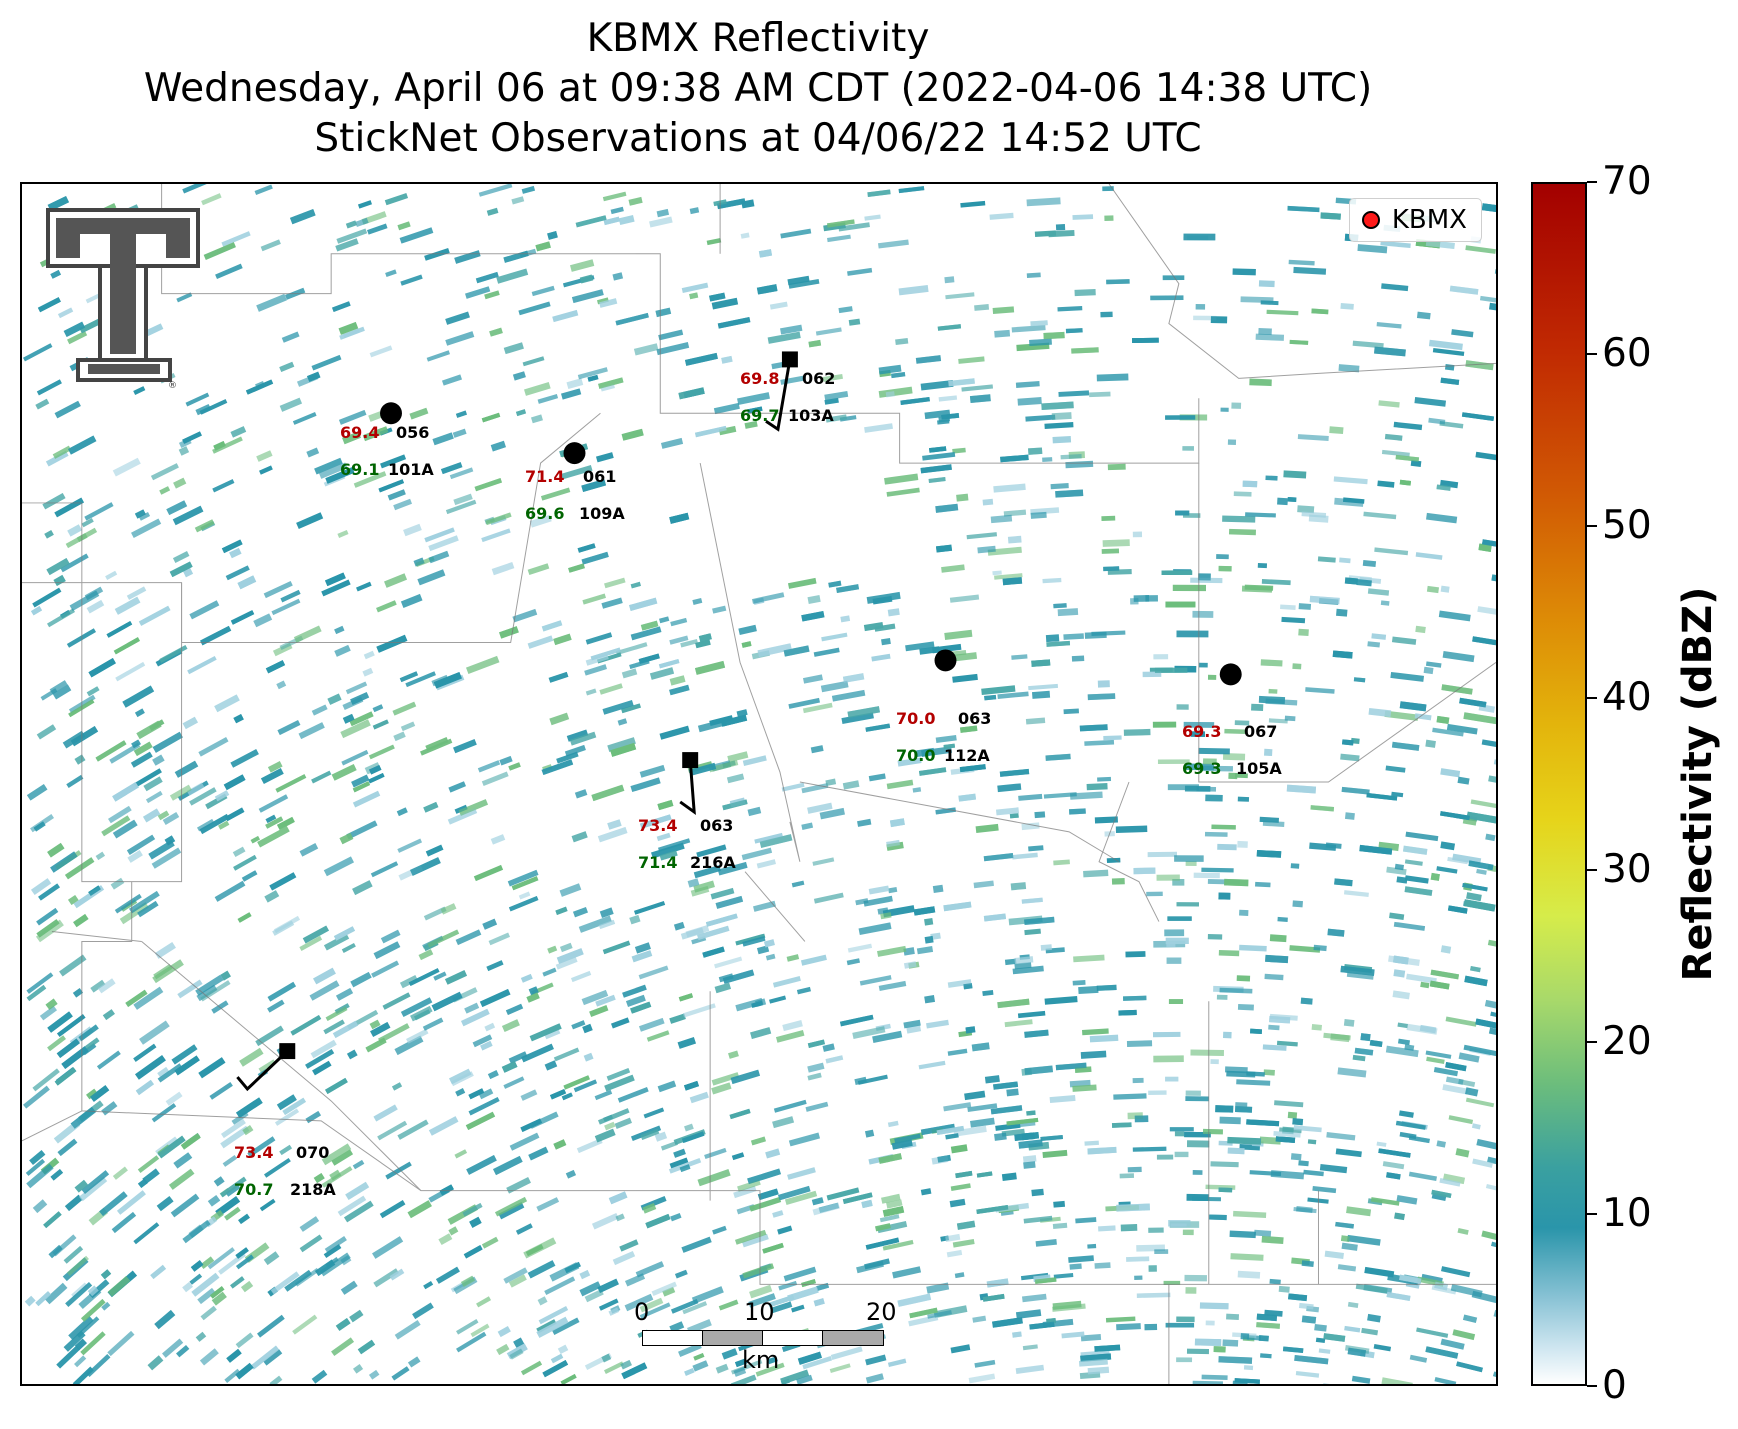 Image resolution: width=1738 pixels, height=1429 pixels. Describe the element at coordinates (545, 476) in the screenshot. I see `station-temp: 71.4` at that location.